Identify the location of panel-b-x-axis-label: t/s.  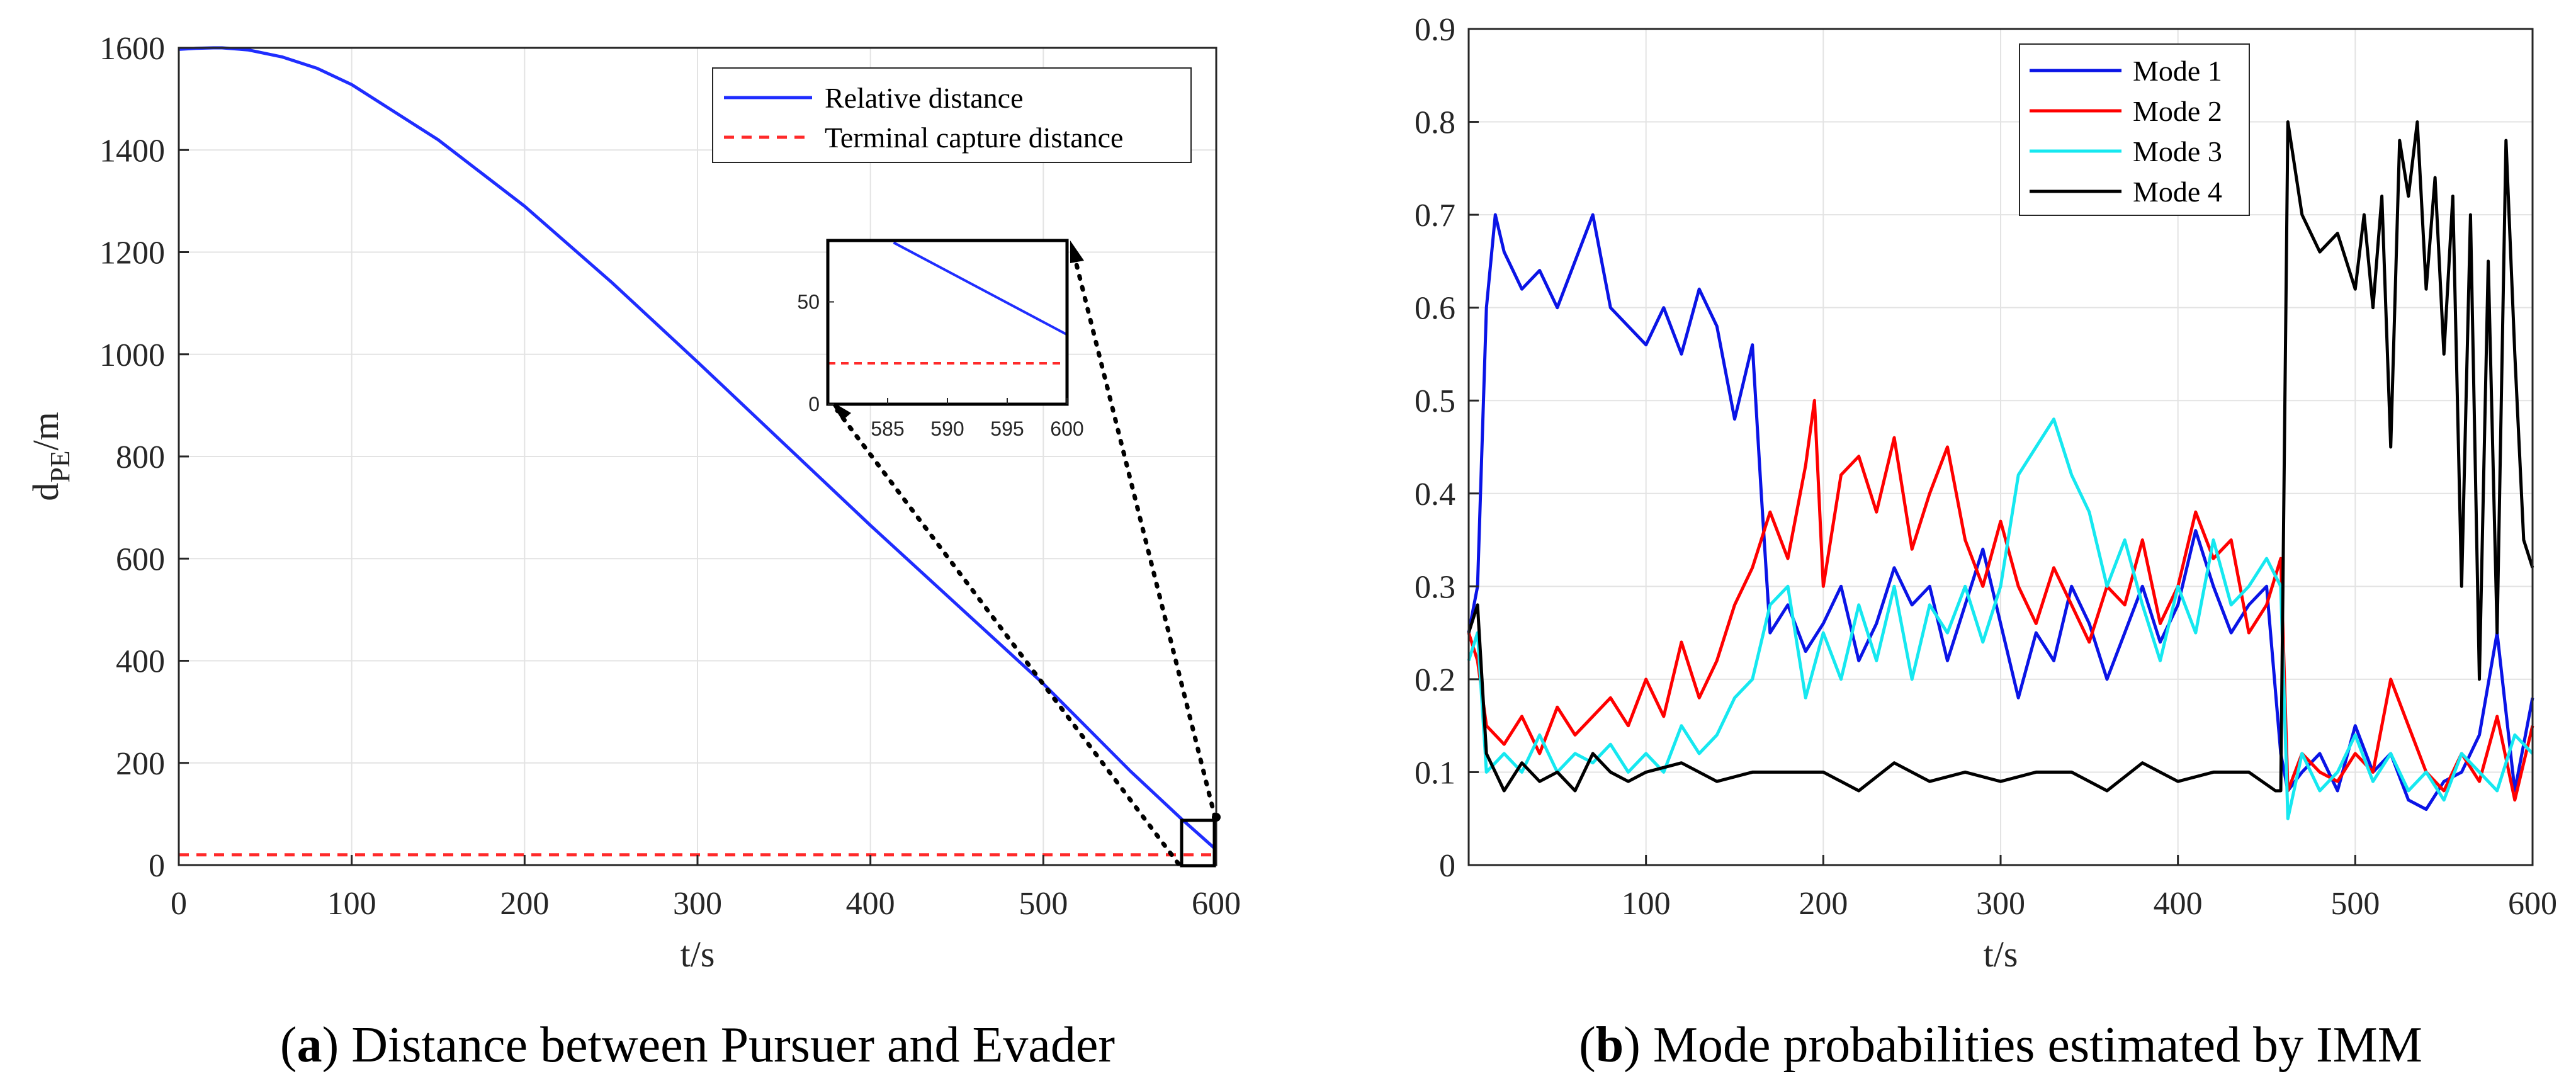
(2001, 954).